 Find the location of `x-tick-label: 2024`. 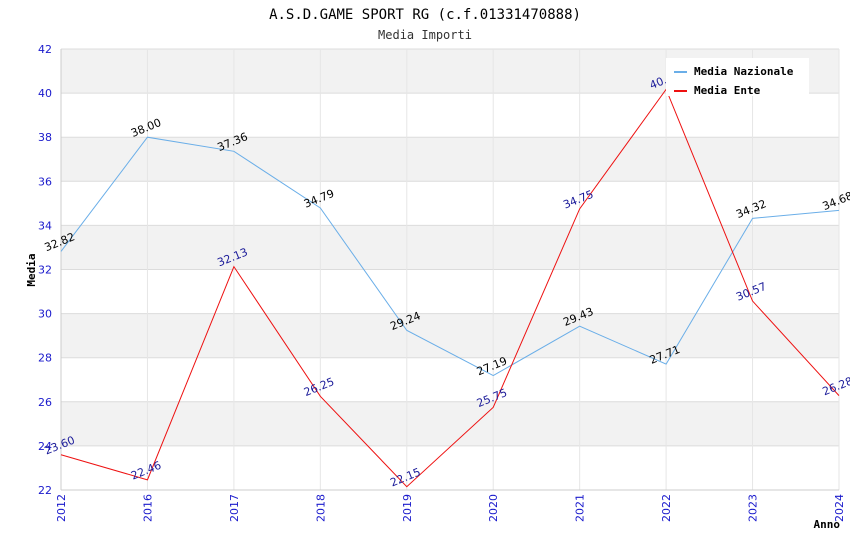

x-tick-label: 2024 is located at coordinates (839, 508).